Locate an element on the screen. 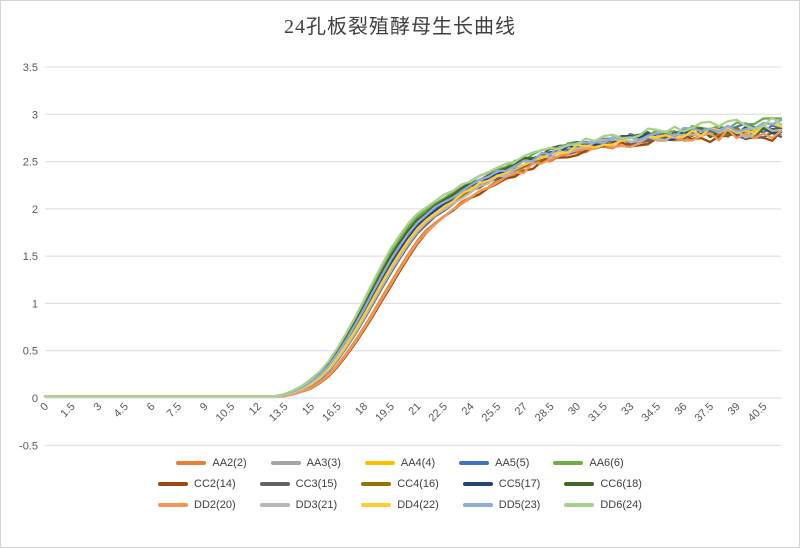 Image resolution: width=800 pixels, height=548 pixels. y-tick-label: -0.5 is located at coordinates (28, 446).